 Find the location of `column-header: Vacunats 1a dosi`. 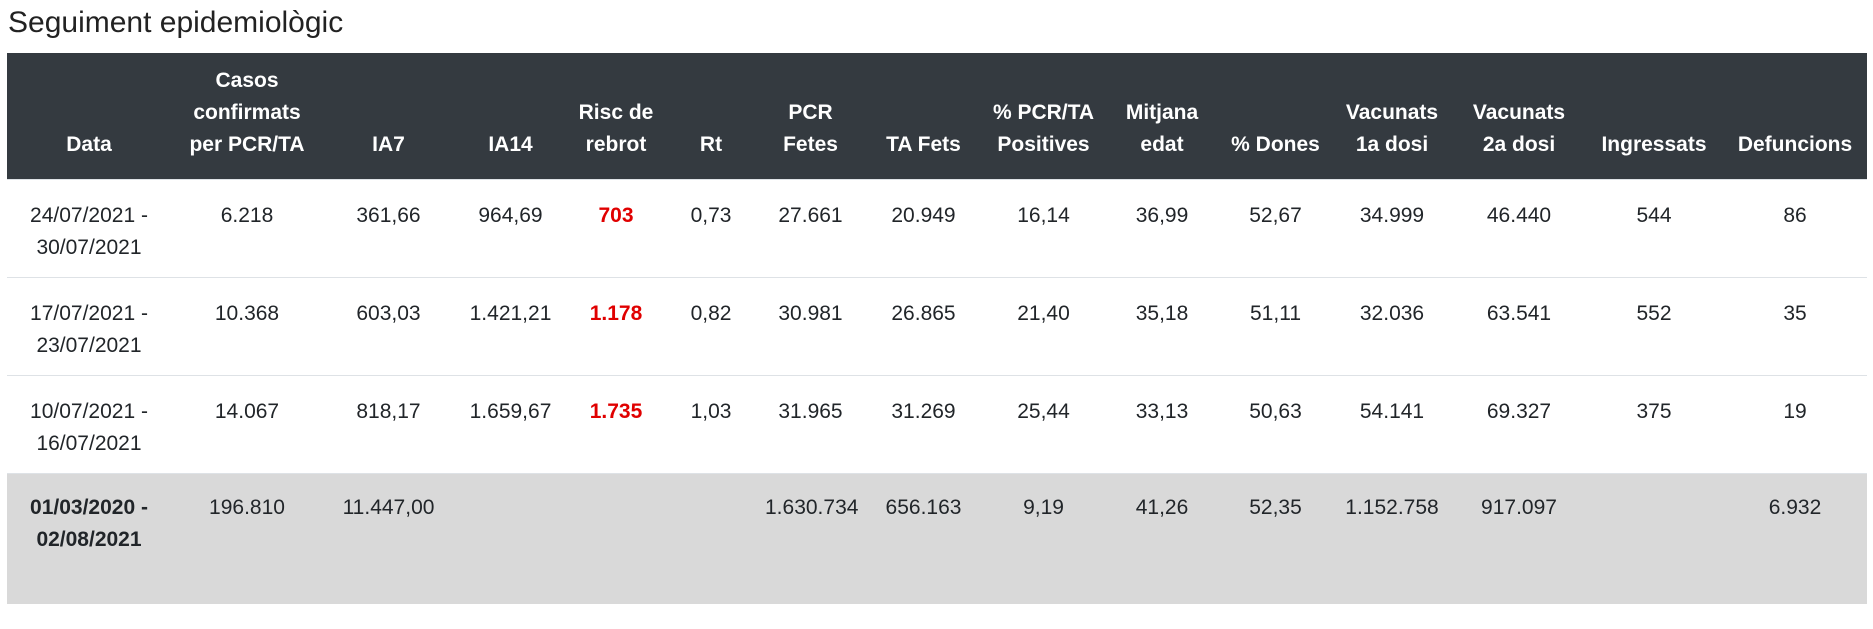

column-header: Vacunats 1a dosi is located at coordinates (1392, 116).